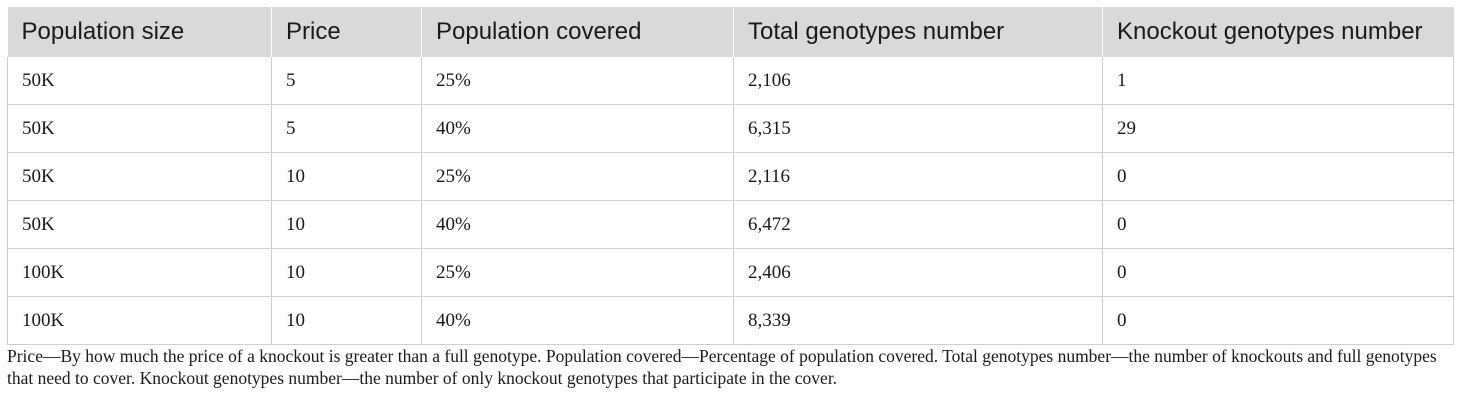 The width and height of the screenshot is (1460, 411). What do you see at coordinates (918, 32) in the screenshot?
I see `header-total-genotypes-number: Total genotypes number` at bounding box center [918, 32].